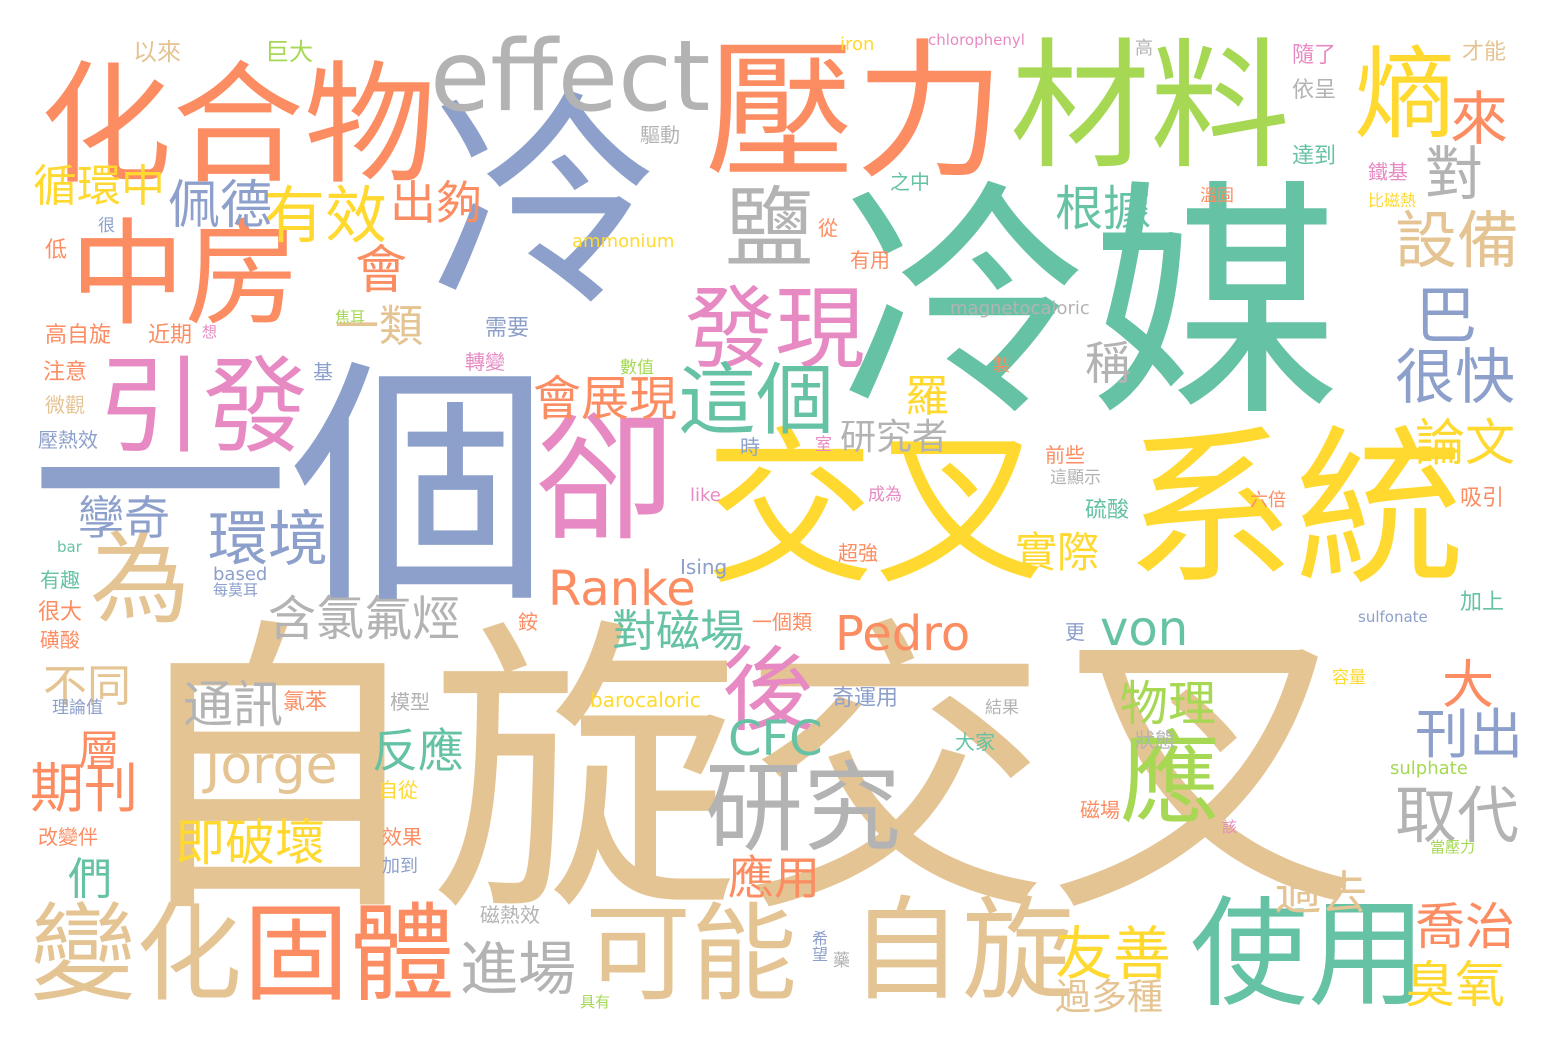 The width and height of the screenshot is (1548, 1052). Describe the element at coordinates (1295, 510) in the screenshot. I see `word-5: 系統` at that location.